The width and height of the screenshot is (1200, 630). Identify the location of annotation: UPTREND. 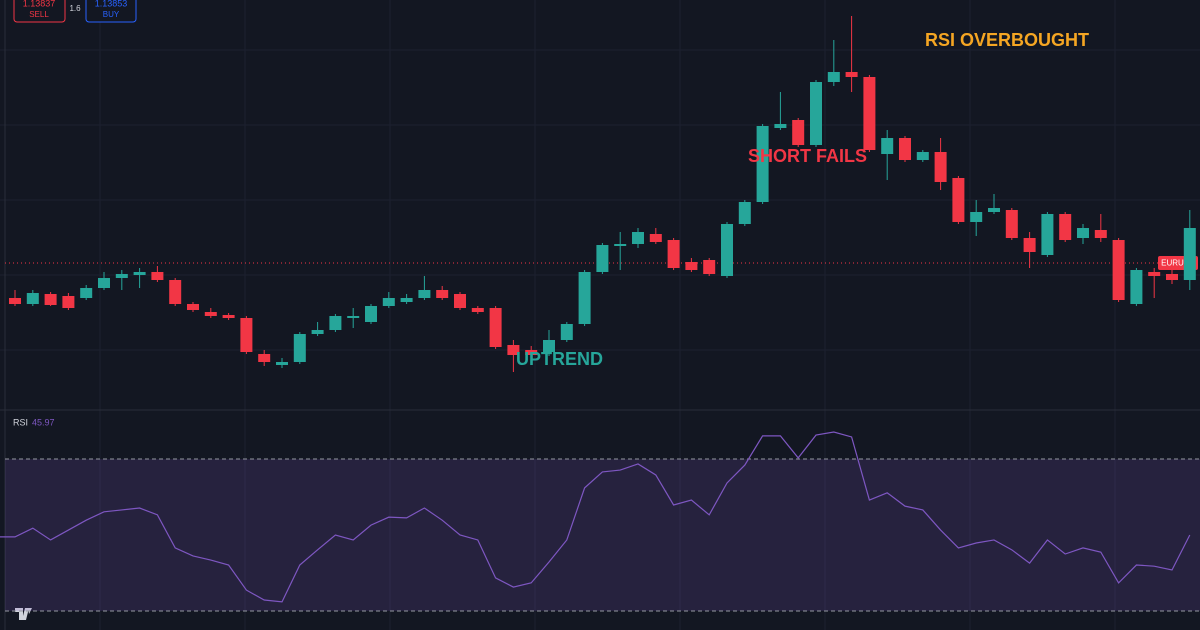
(559, 359).